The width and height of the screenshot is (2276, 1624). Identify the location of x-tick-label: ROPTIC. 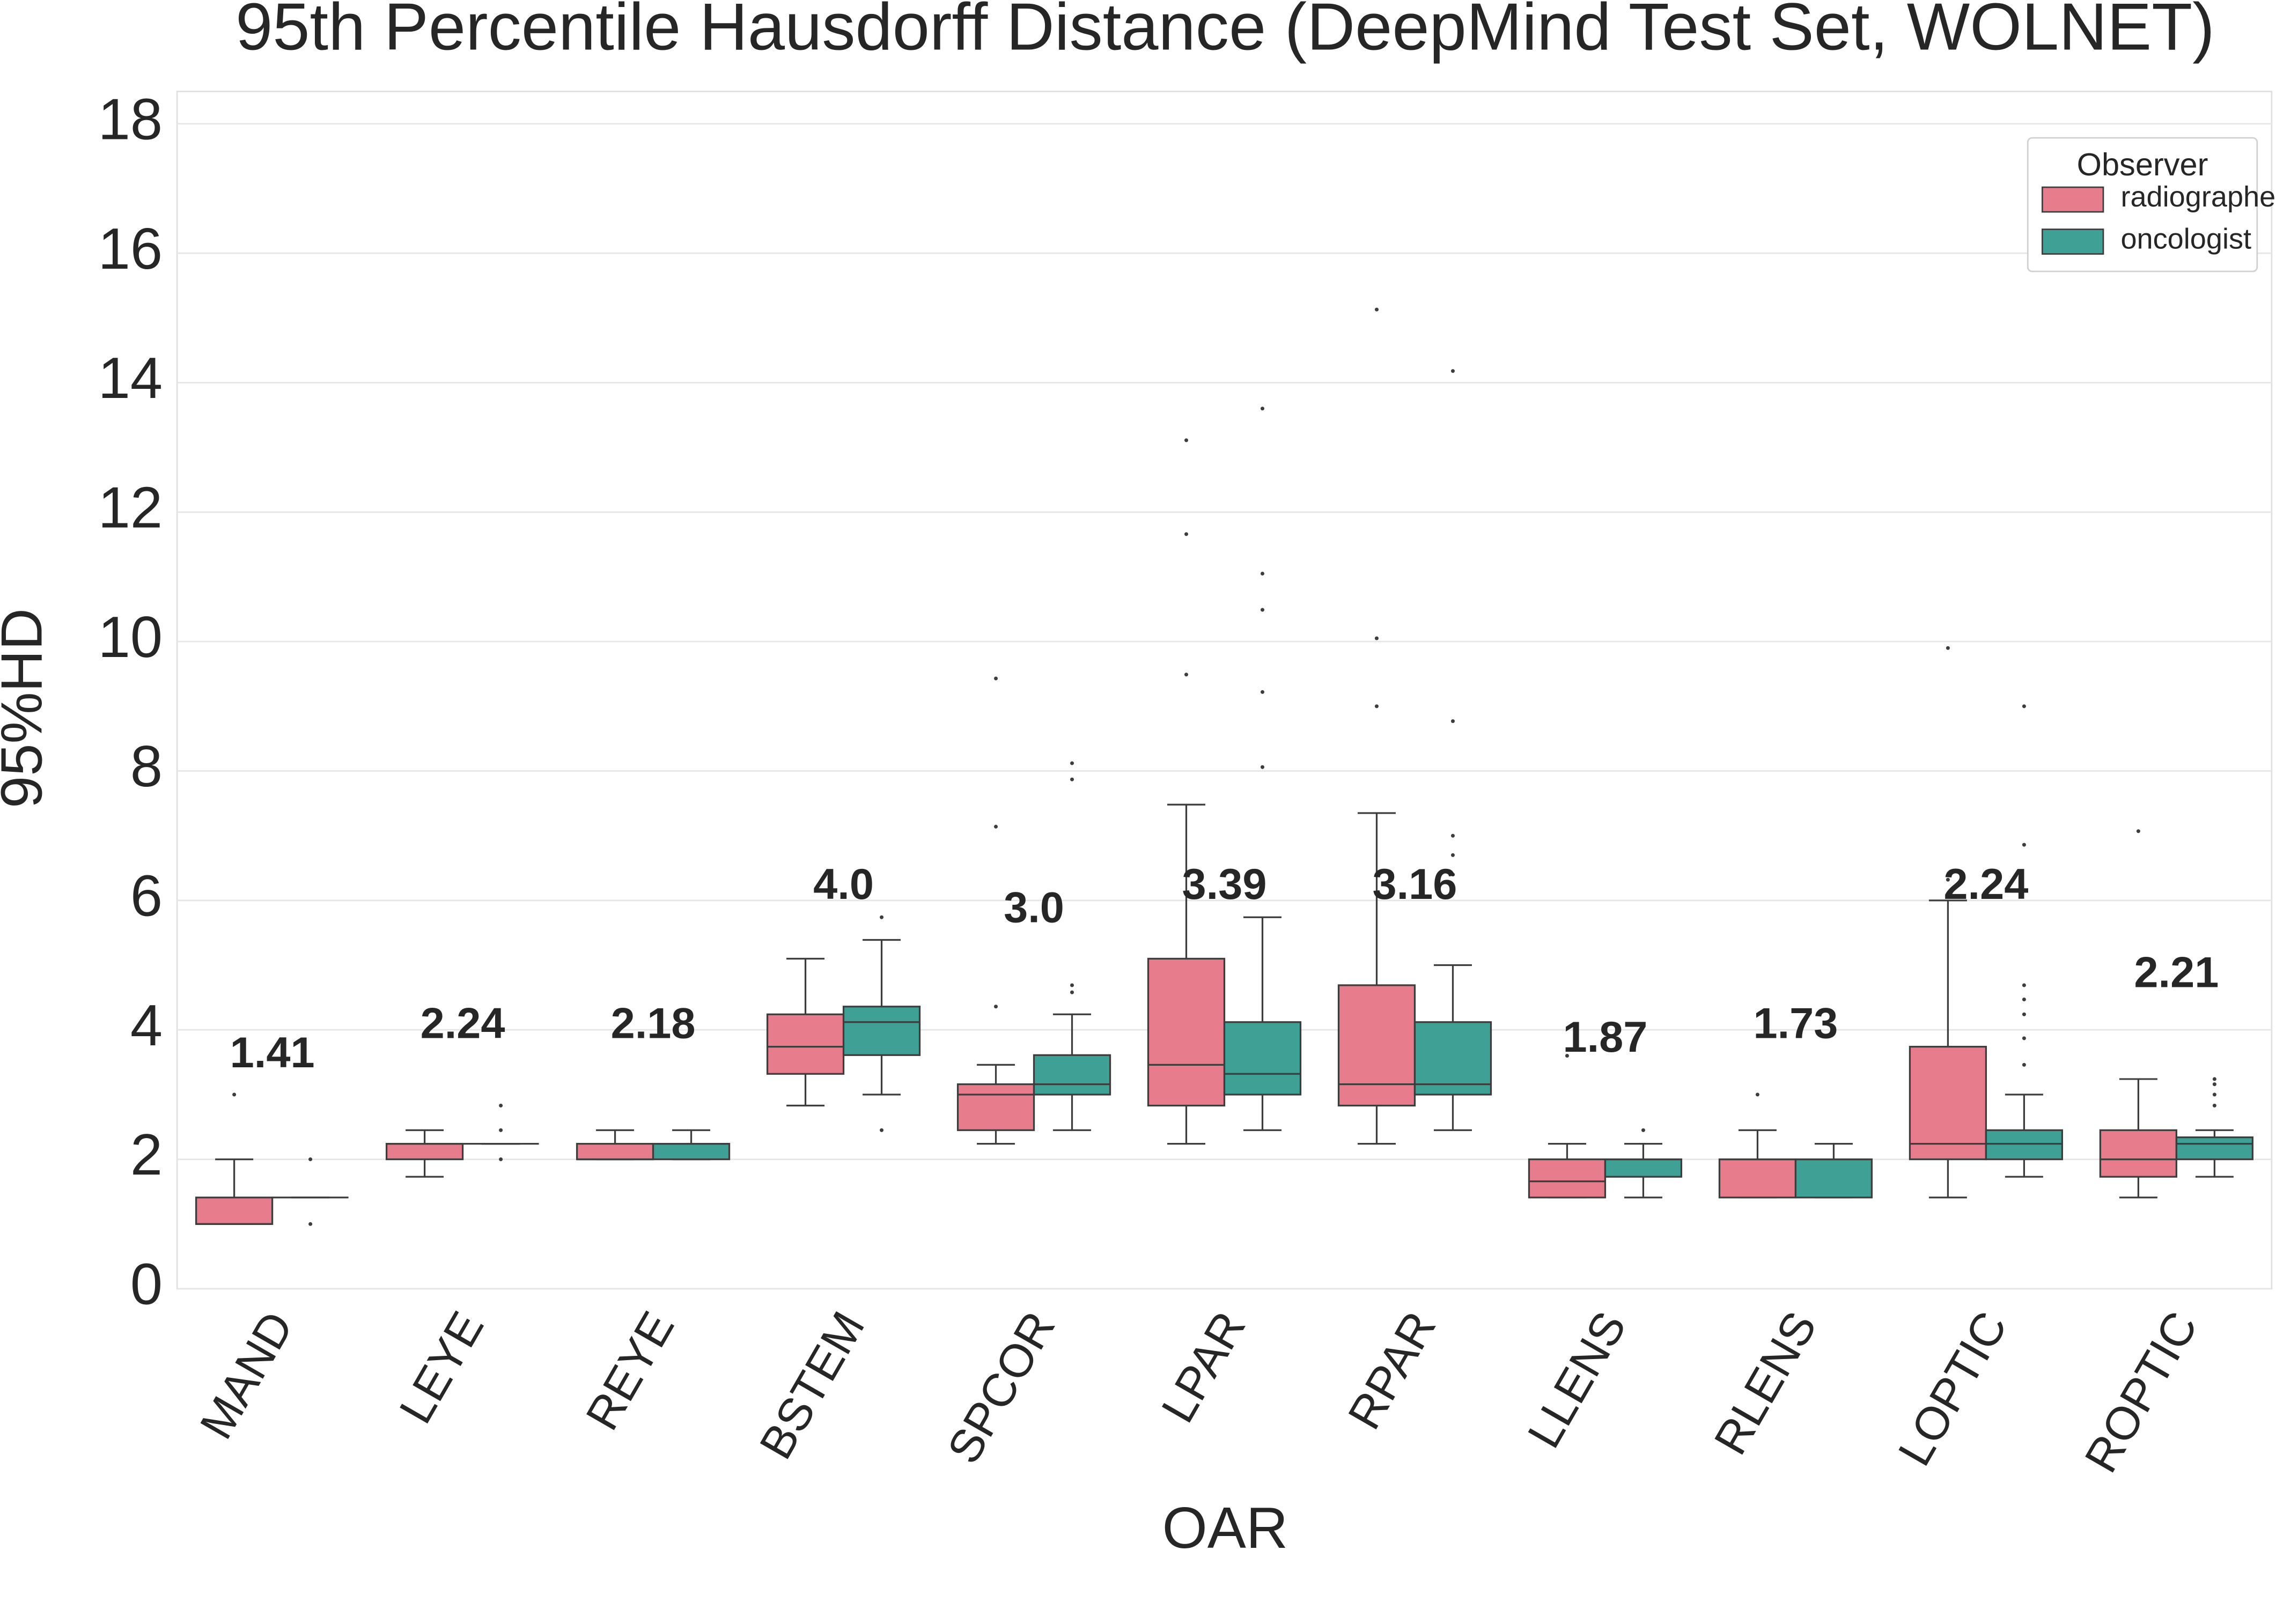
(2141, 1392).